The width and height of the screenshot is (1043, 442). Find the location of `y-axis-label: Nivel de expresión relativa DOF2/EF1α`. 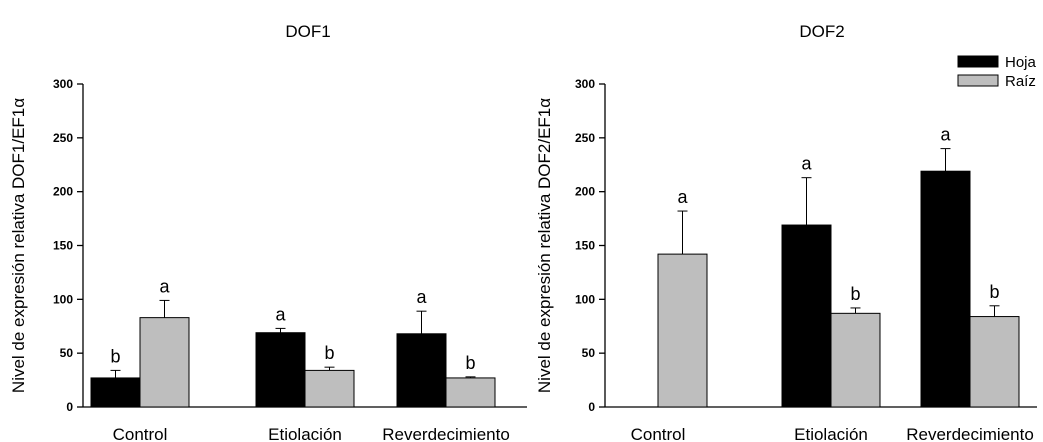

y-axis-label: Nivel de expresión relativa DOF2/EF1α is located at coordinates (544, 245).